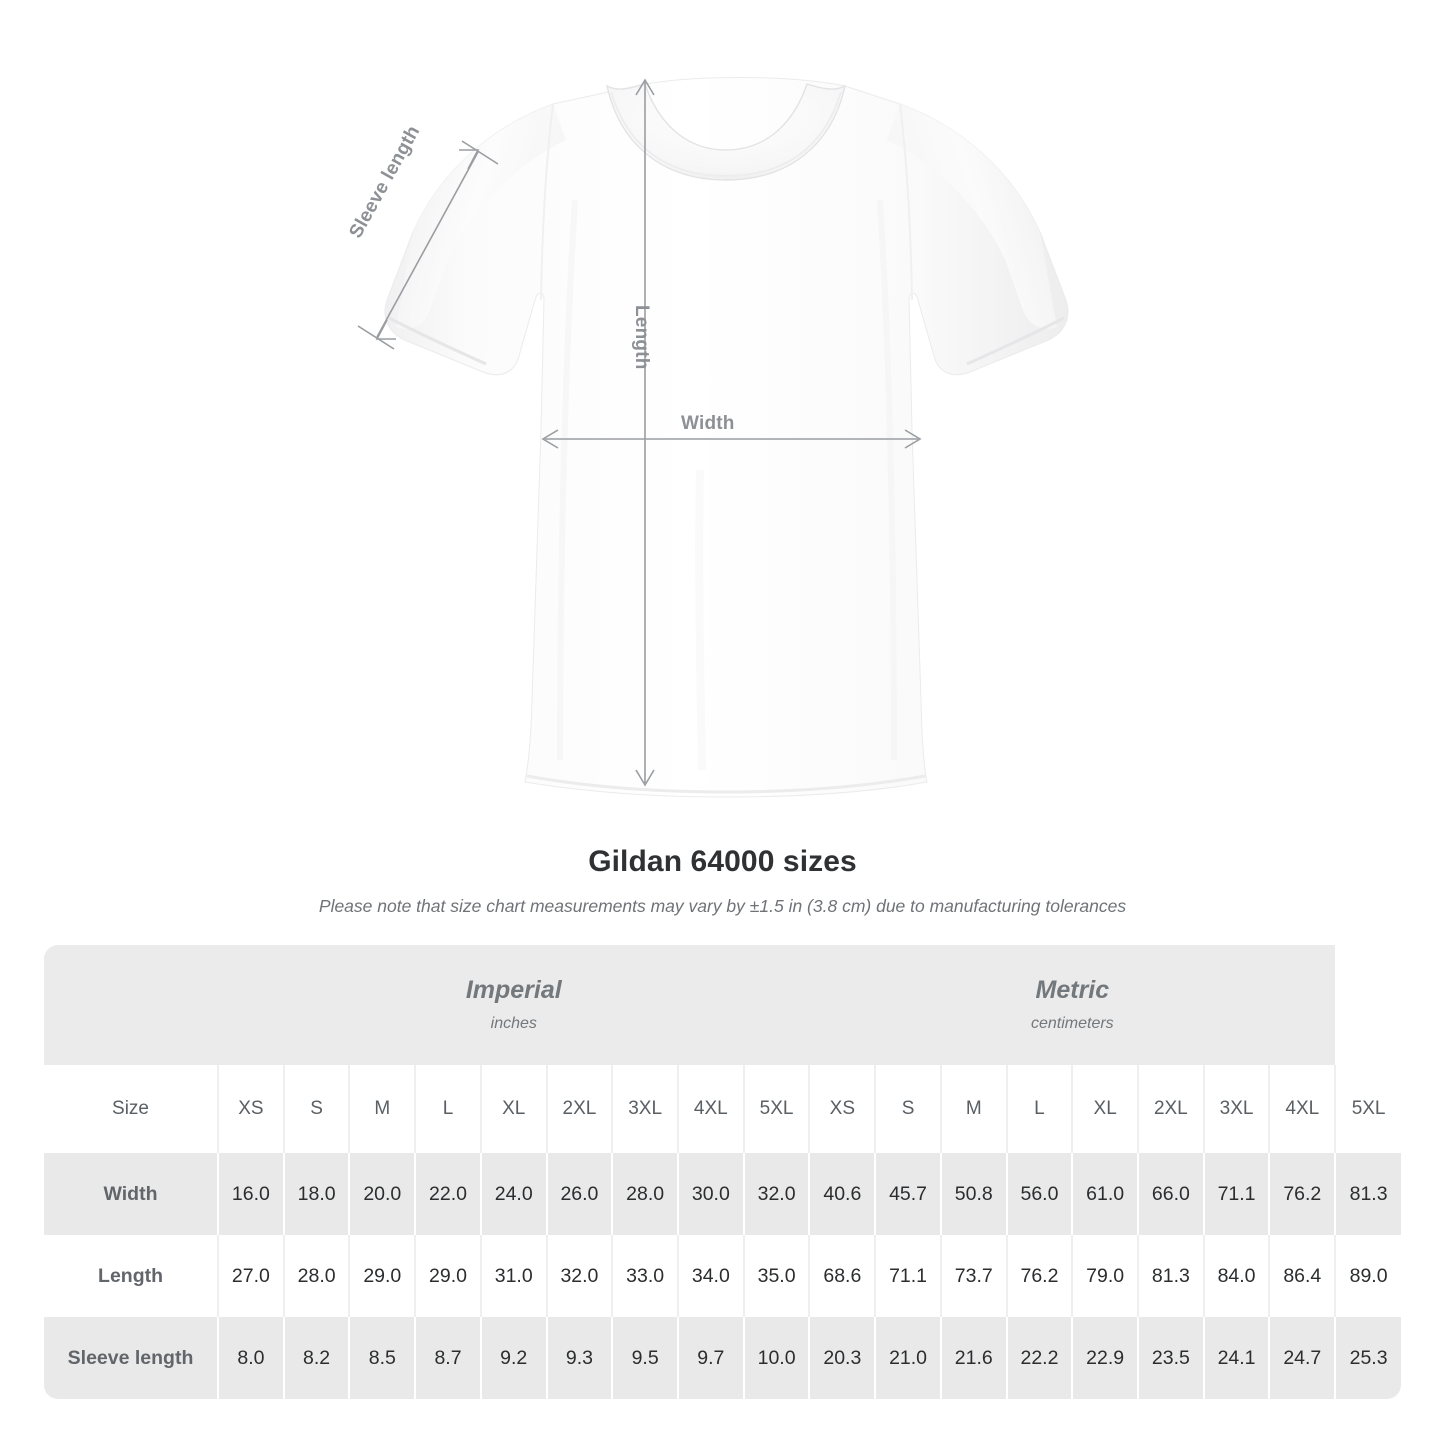 The image size is (1445, 1445). Describe the element at coordinates (131, 1276) in the screenshot. I see `row-label-length: Length` at that location.